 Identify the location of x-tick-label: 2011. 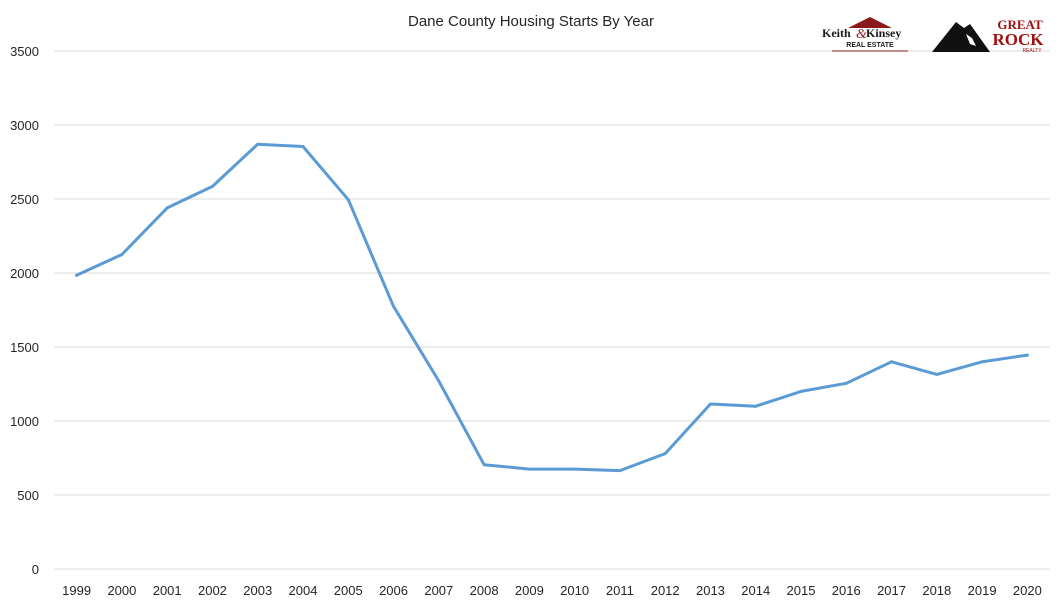
(620, 590).